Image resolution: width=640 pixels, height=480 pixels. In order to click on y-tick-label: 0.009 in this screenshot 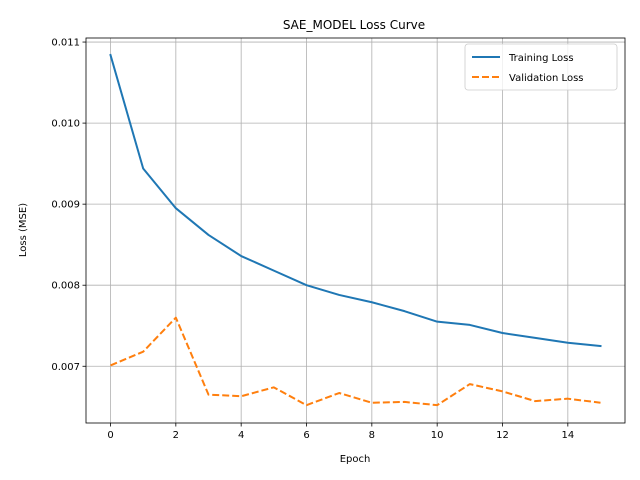, I will do `click(65, 205)`.